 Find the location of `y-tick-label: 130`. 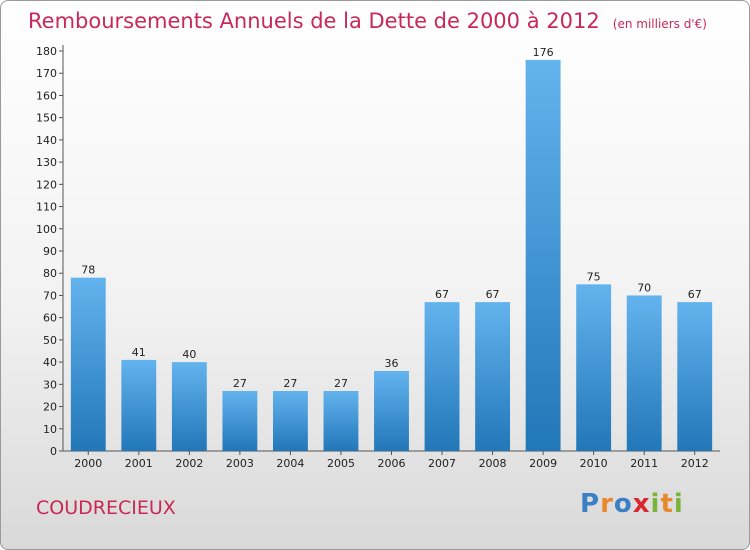

y-tick-label: 130 is located at coordinates (46, 162).